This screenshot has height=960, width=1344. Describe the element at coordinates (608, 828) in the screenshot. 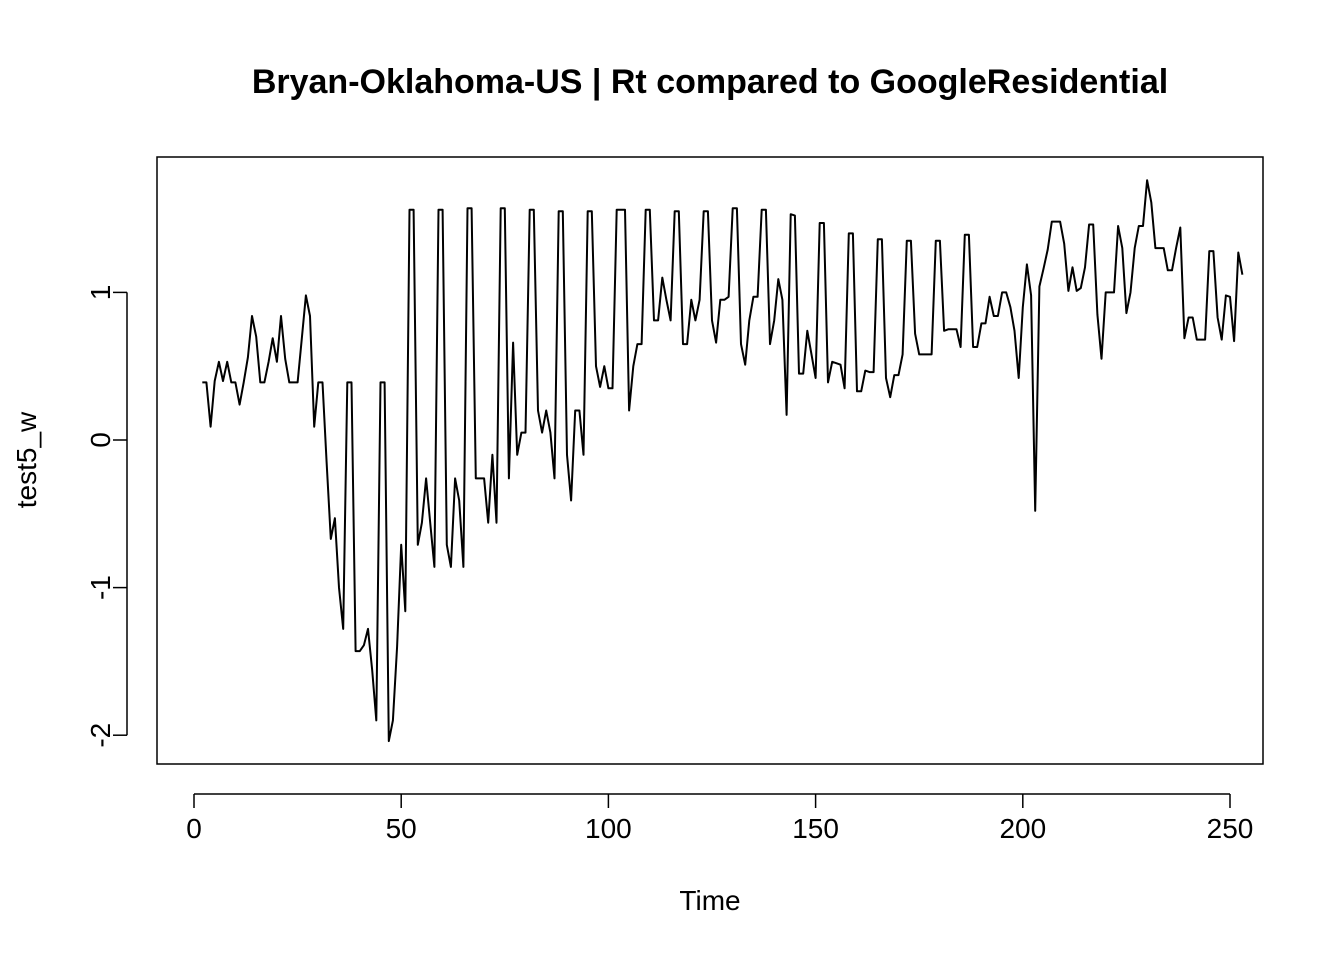

I see `x-tick-label: 100` at that location.